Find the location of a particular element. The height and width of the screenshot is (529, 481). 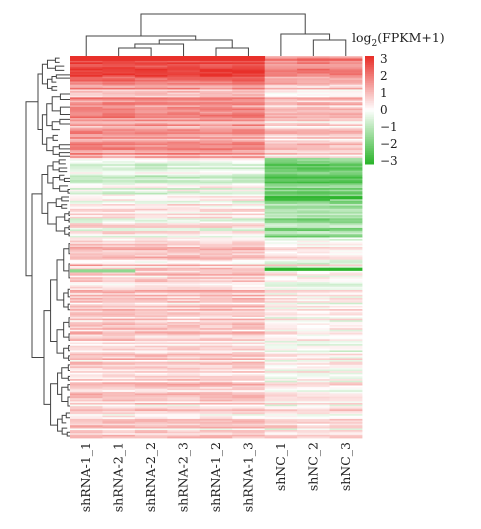

colorbar-tick-label: 0 is located at coordinates (384, 110).